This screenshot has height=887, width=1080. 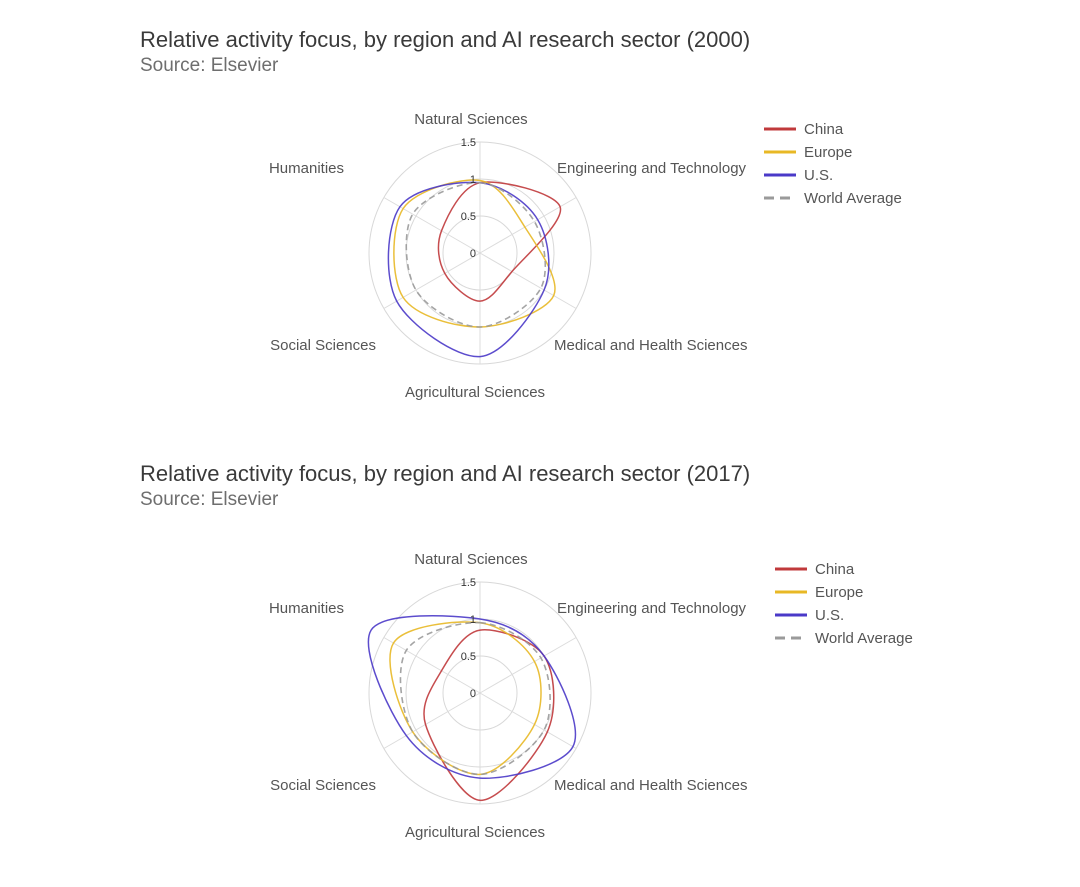 I want to click on series-line-europe, so click(x=465, y=698).